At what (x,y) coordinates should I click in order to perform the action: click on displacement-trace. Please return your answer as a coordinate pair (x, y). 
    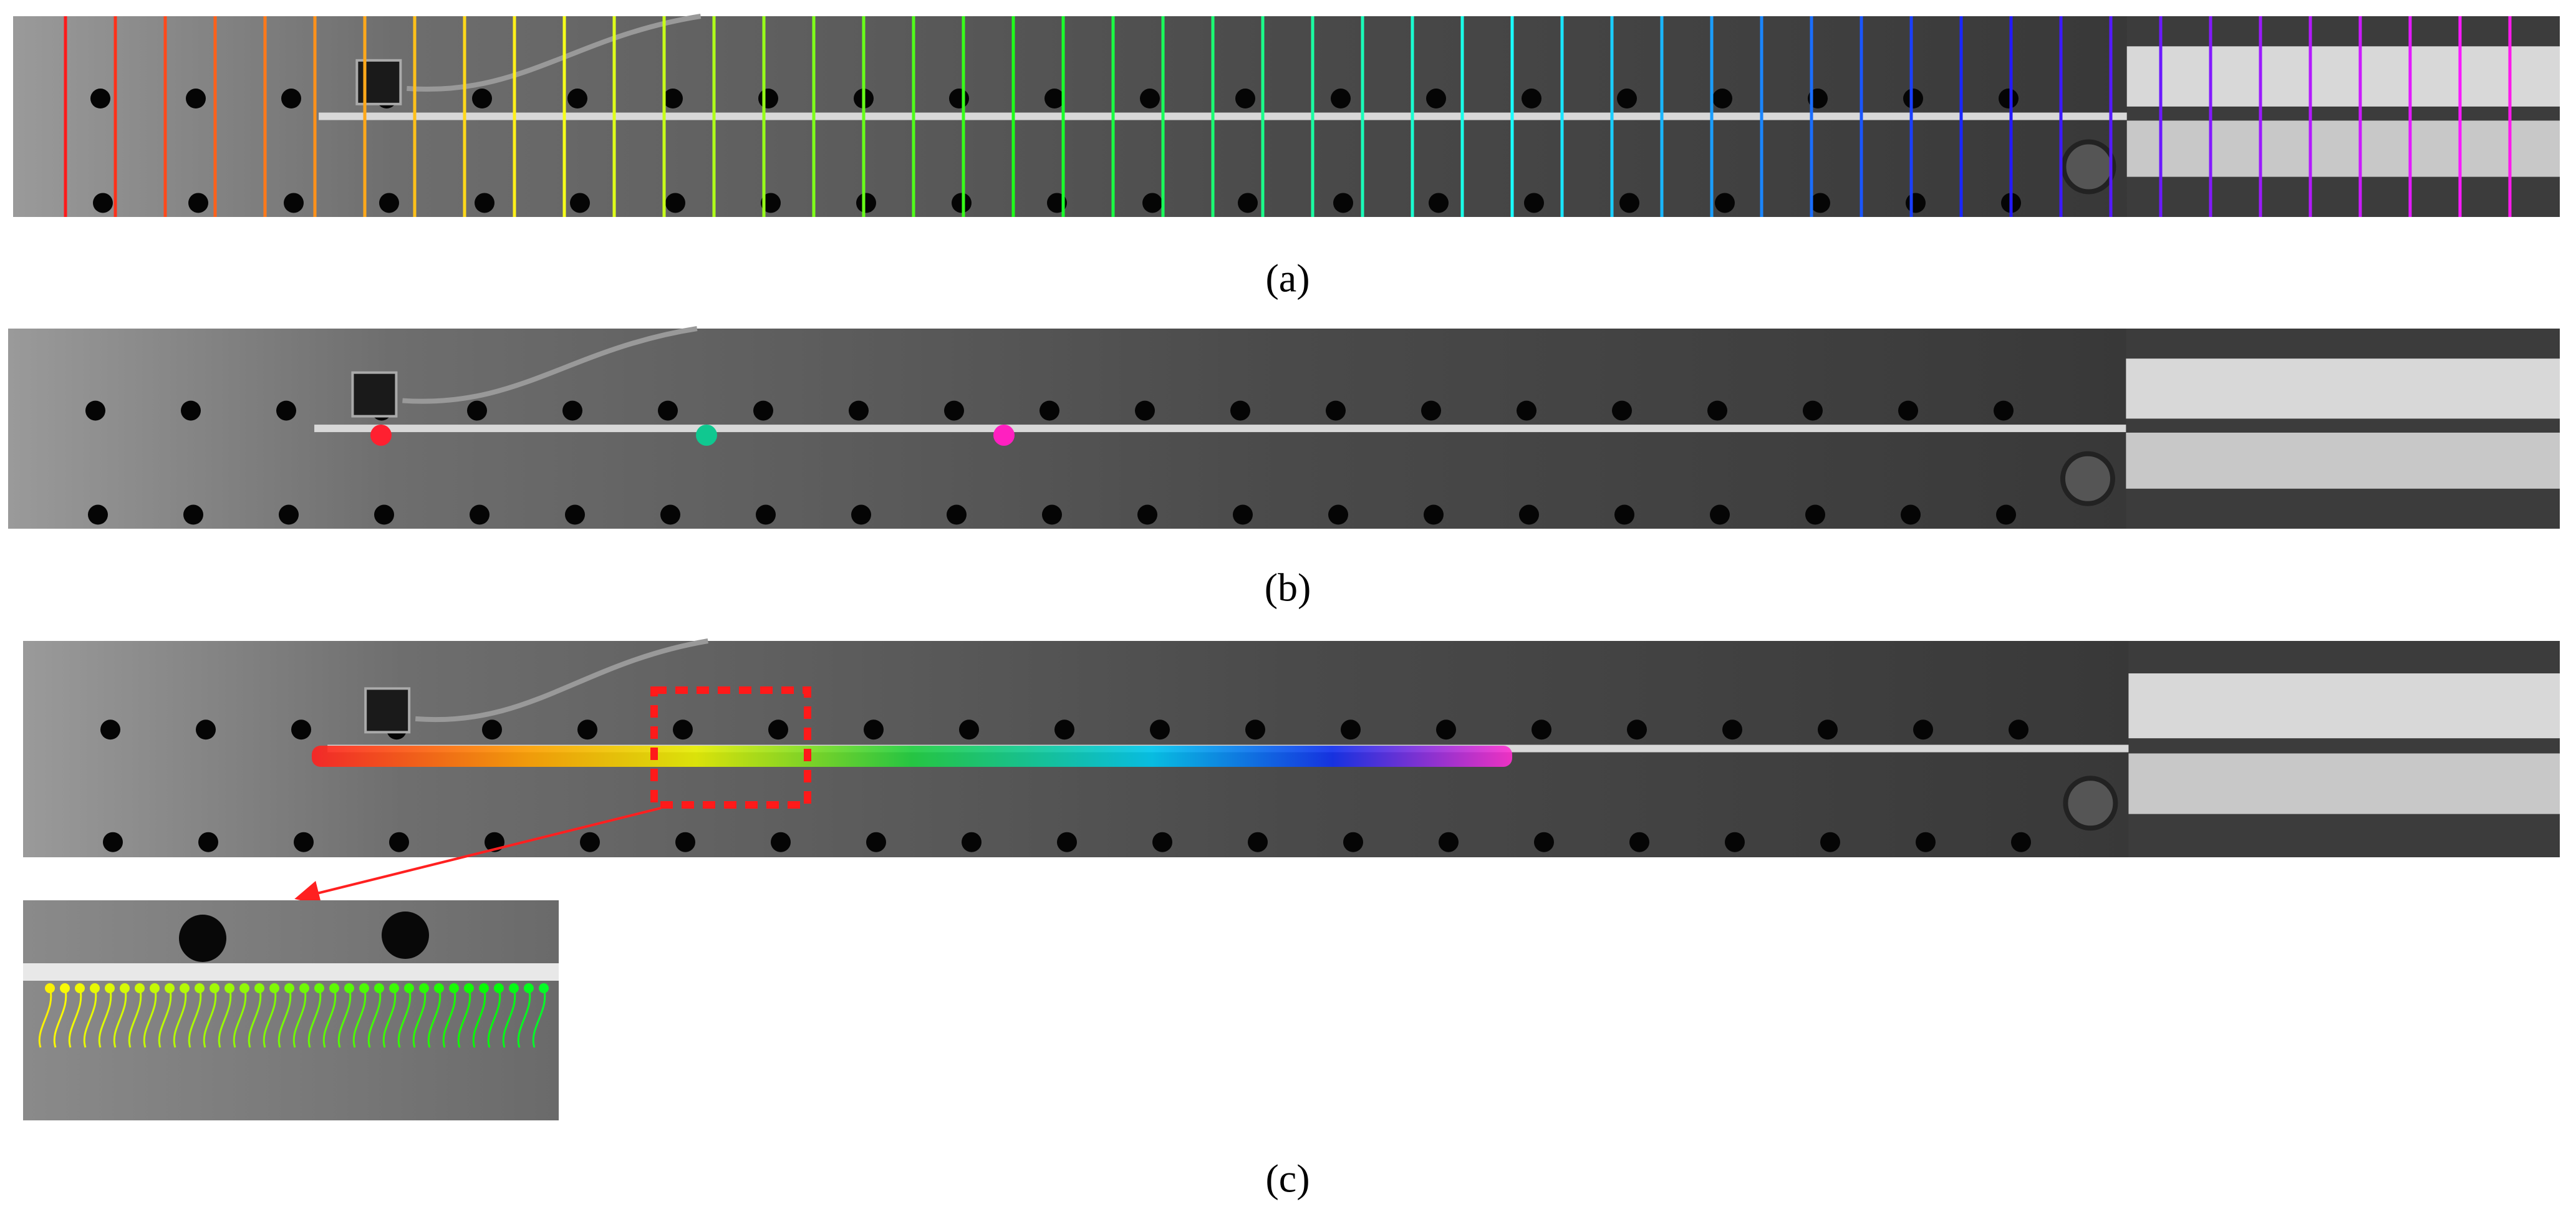
    Looking at the image, I should click on (912, 757).